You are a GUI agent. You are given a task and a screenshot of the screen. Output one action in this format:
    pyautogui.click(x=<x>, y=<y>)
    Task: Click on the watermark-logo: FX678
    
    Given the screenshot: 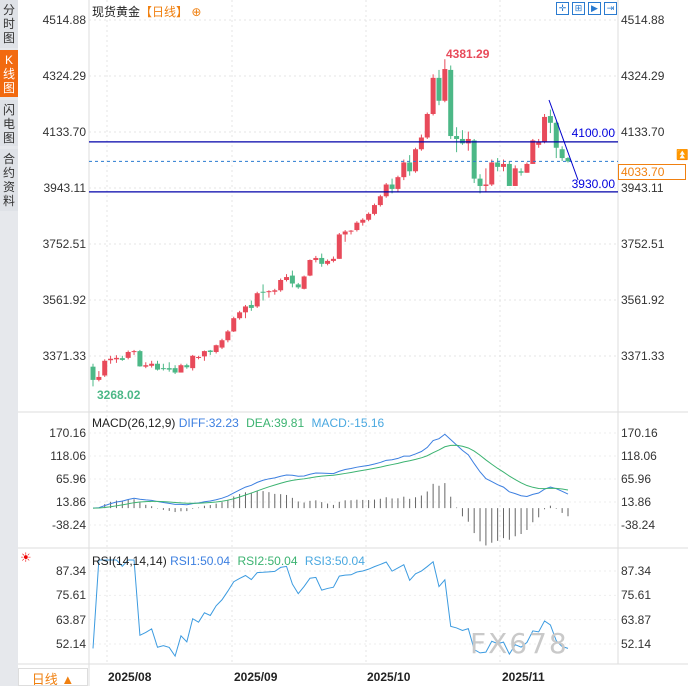 What is the action you would take?
    pyautogui.click(x=519, y=643)
    